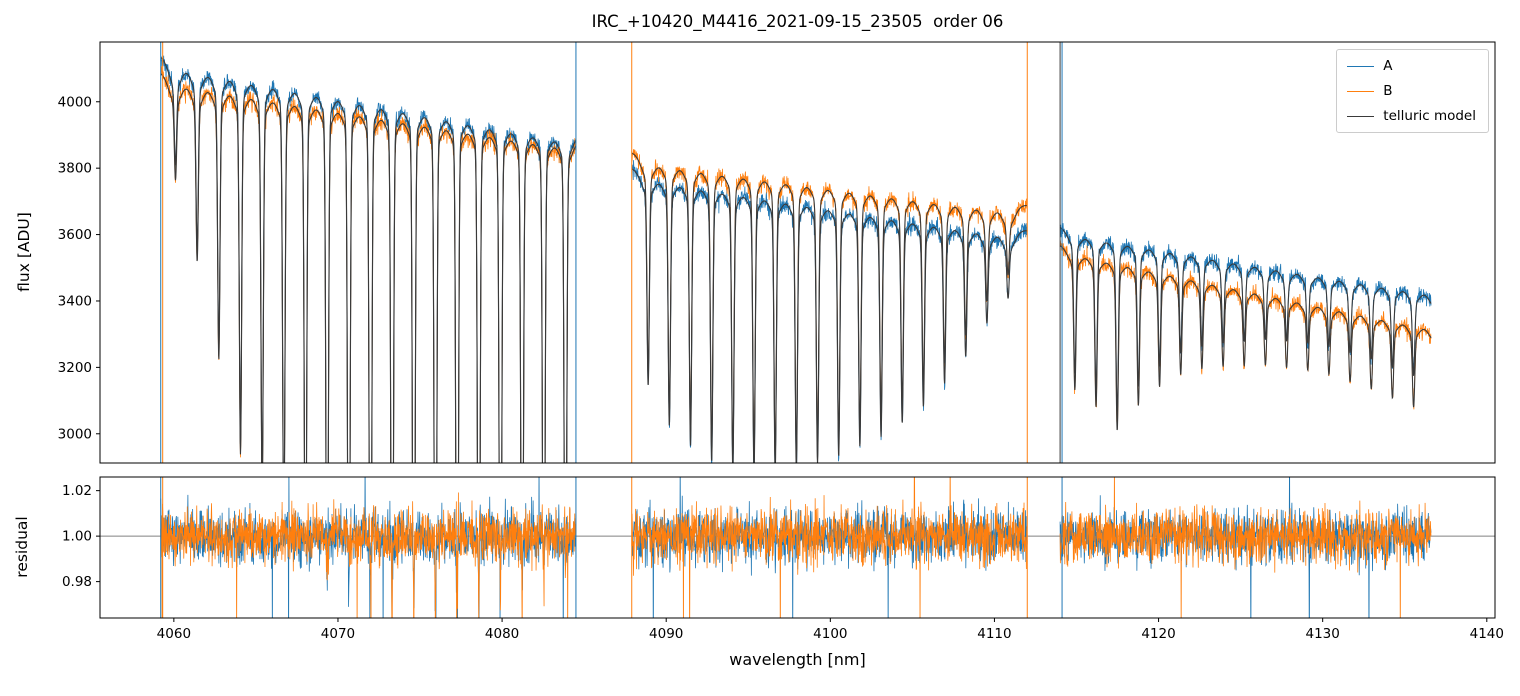 The image size is (1520, 696). I want to click on legend-label-telluric: telluric model, so click(1429, 116).